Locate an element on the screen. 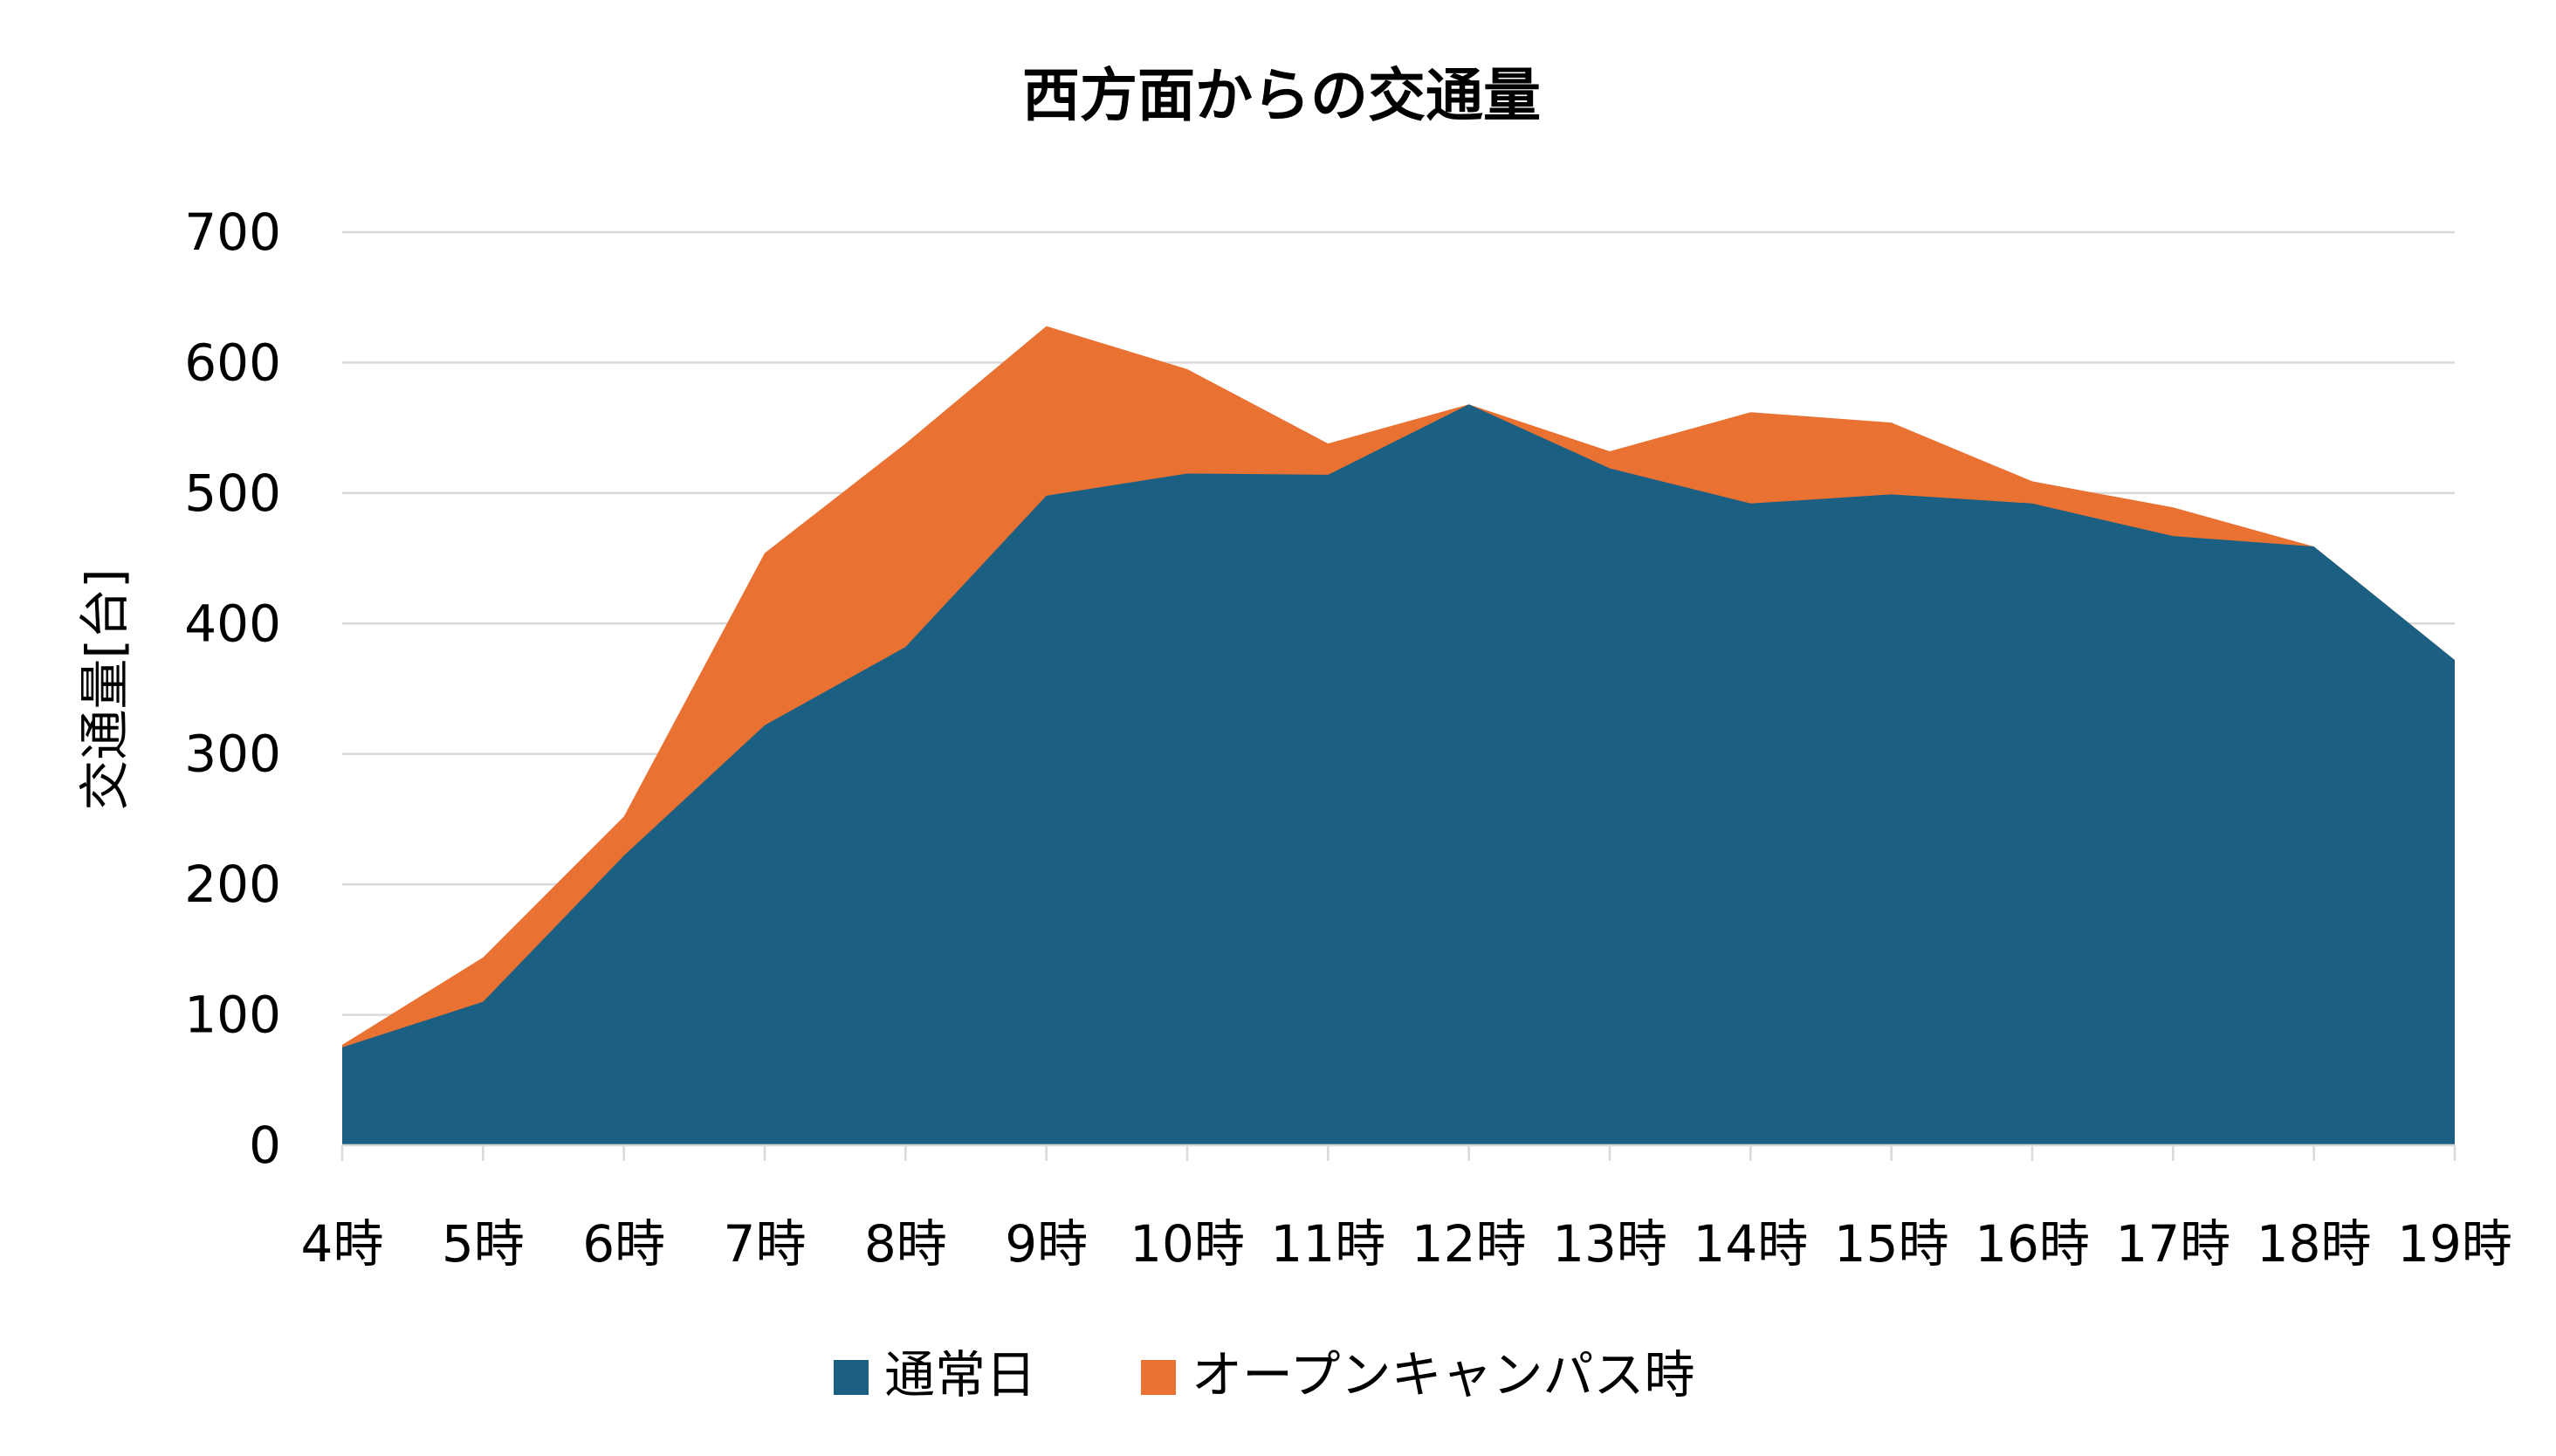 The width and height of the screenshot is (2556, 1456). y-tick-label: 700 is located at coordinates (232, 232).